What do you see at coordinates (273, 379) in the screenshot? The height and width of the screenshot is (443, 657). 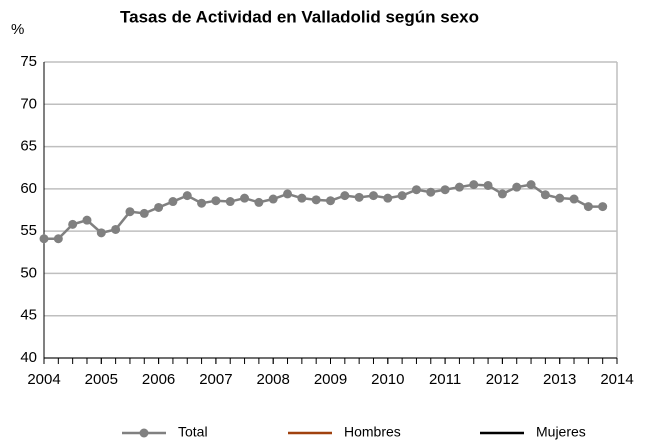 I see `x-tick-label: 2008` at bounding box center [273, 379].